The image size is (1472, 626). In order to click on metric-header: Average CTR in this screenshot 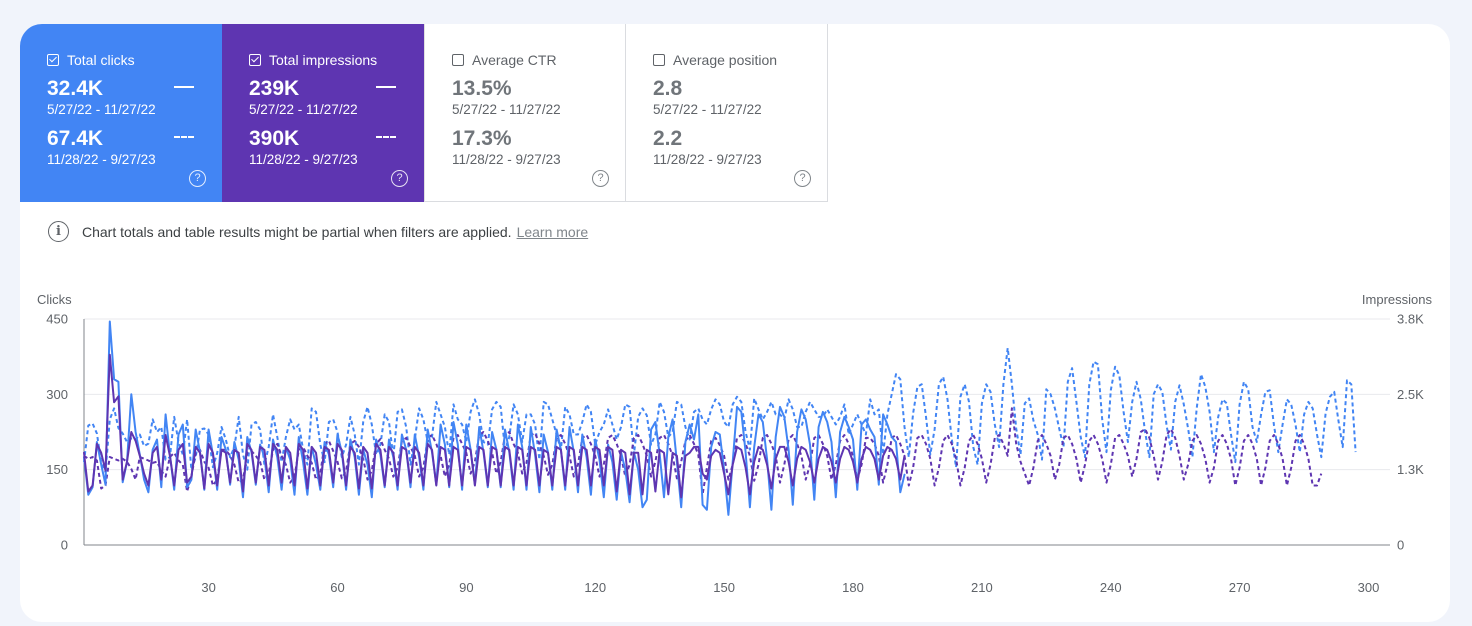, I will do `click(538, 60)`.